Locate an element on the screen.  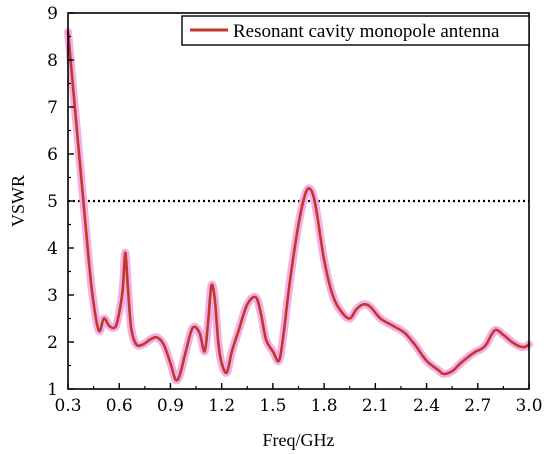
y-tick-label: 1 is located at coordinates (52, 390).